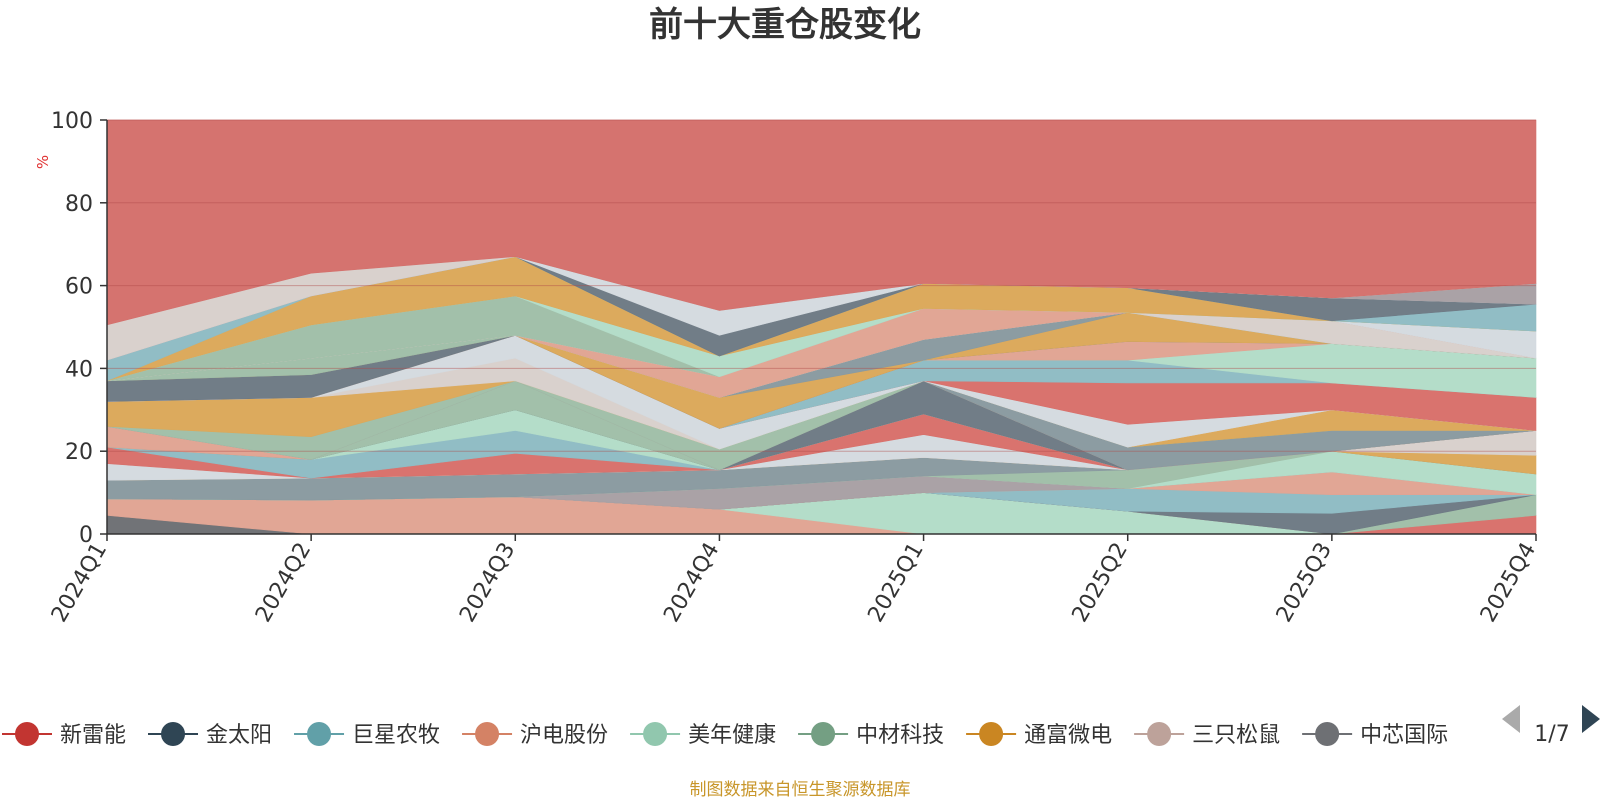 This screenshot has width=1600, height=800. Describe the element at coordinates (1236, 735) in the screenshot. I see `legend-label: 三只松鼠` at that location.